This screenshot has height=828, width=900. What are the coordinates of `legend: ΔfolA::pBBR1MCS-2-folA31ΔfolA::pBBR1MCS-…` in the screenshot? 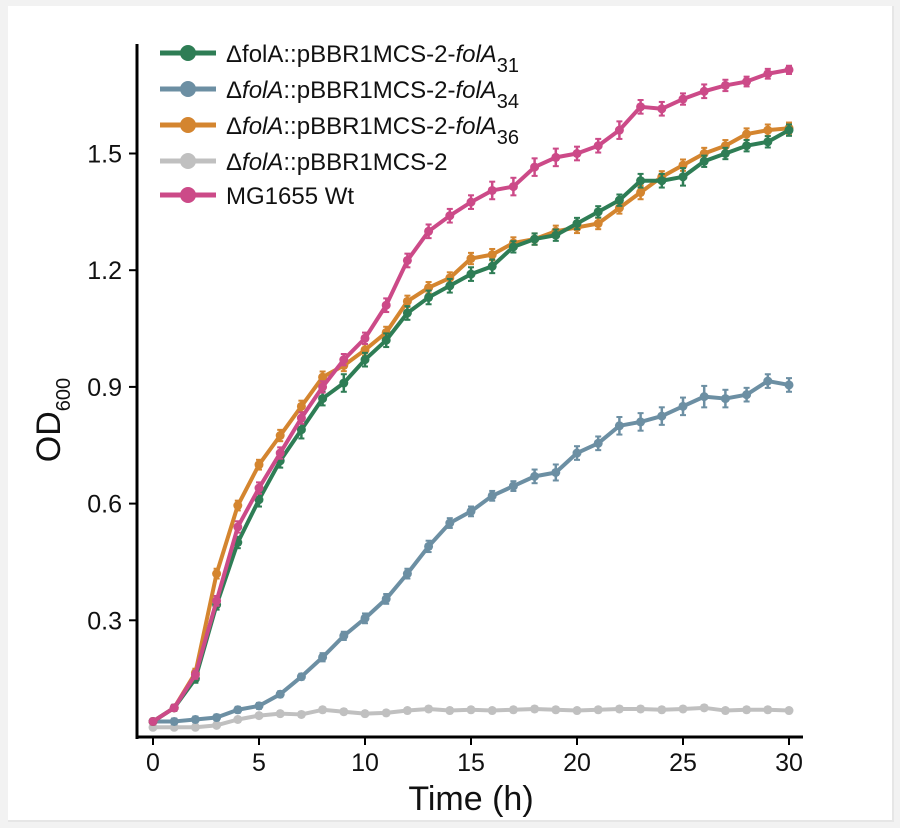 It's located at (339, 125).